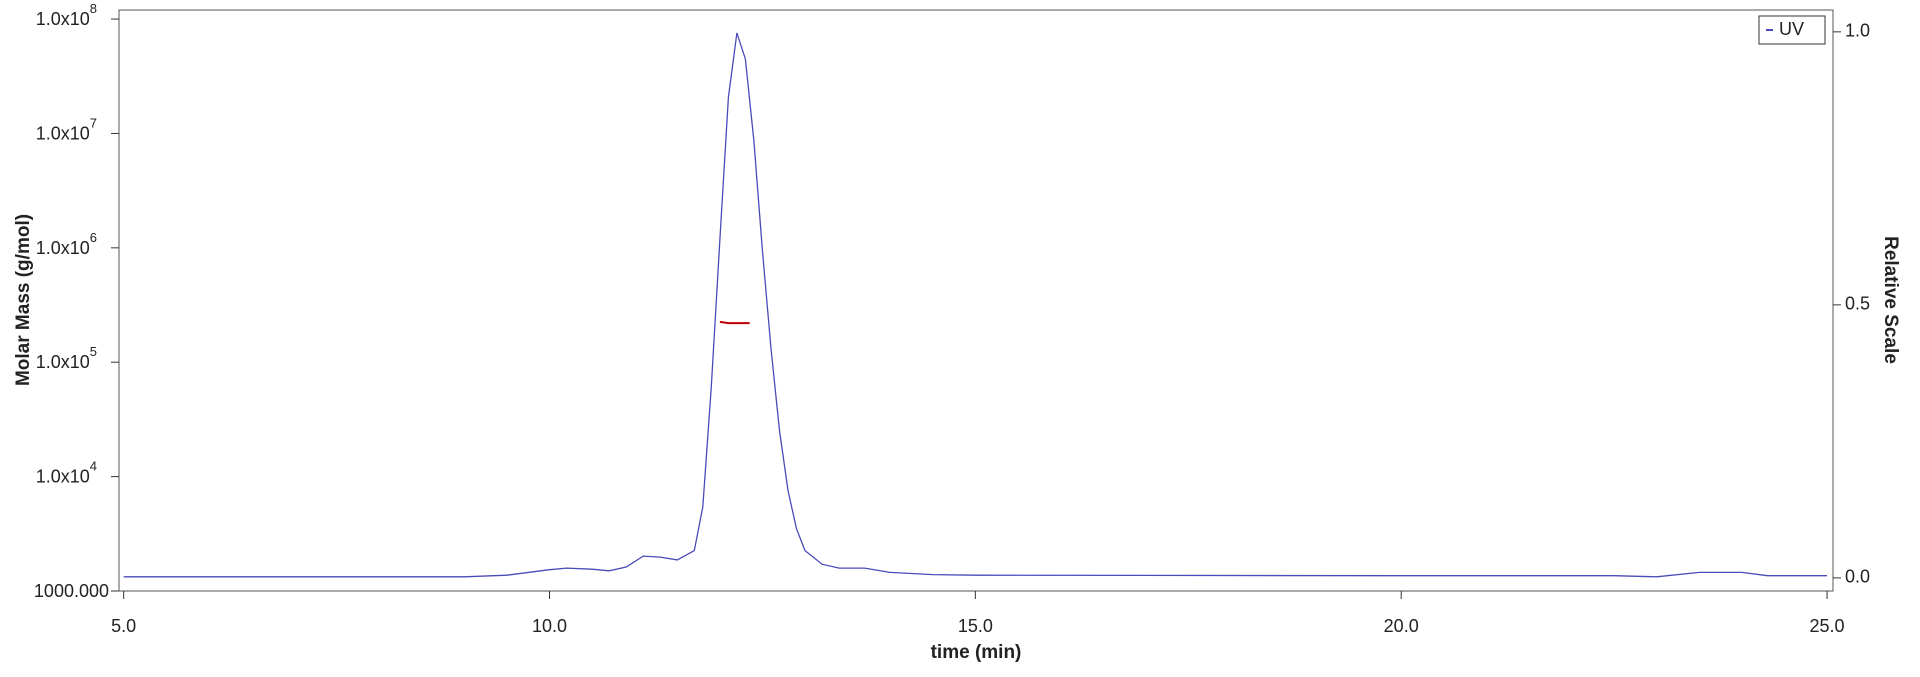  I want to click on x-tick-label: 15.0, so click(975, 626).